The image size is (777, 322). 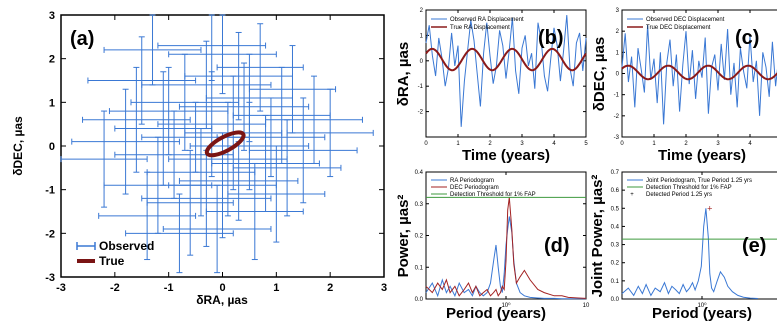 I want to click on legend-e-threshold-label: Detection Threshold for 1% FAP, so click(x=689, y=188).